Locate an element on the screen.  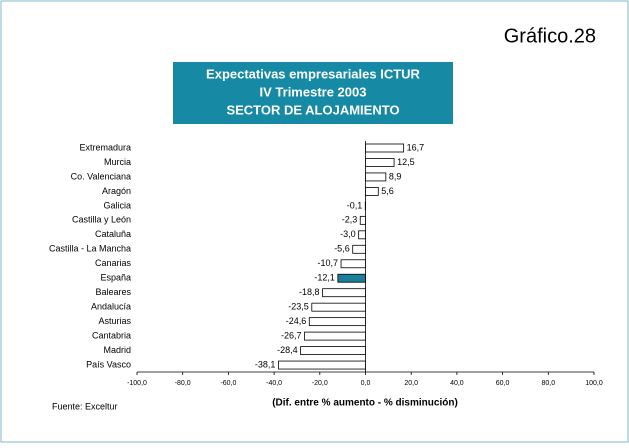
y-tick-label: Galicia is located at coordinates (117, 205).